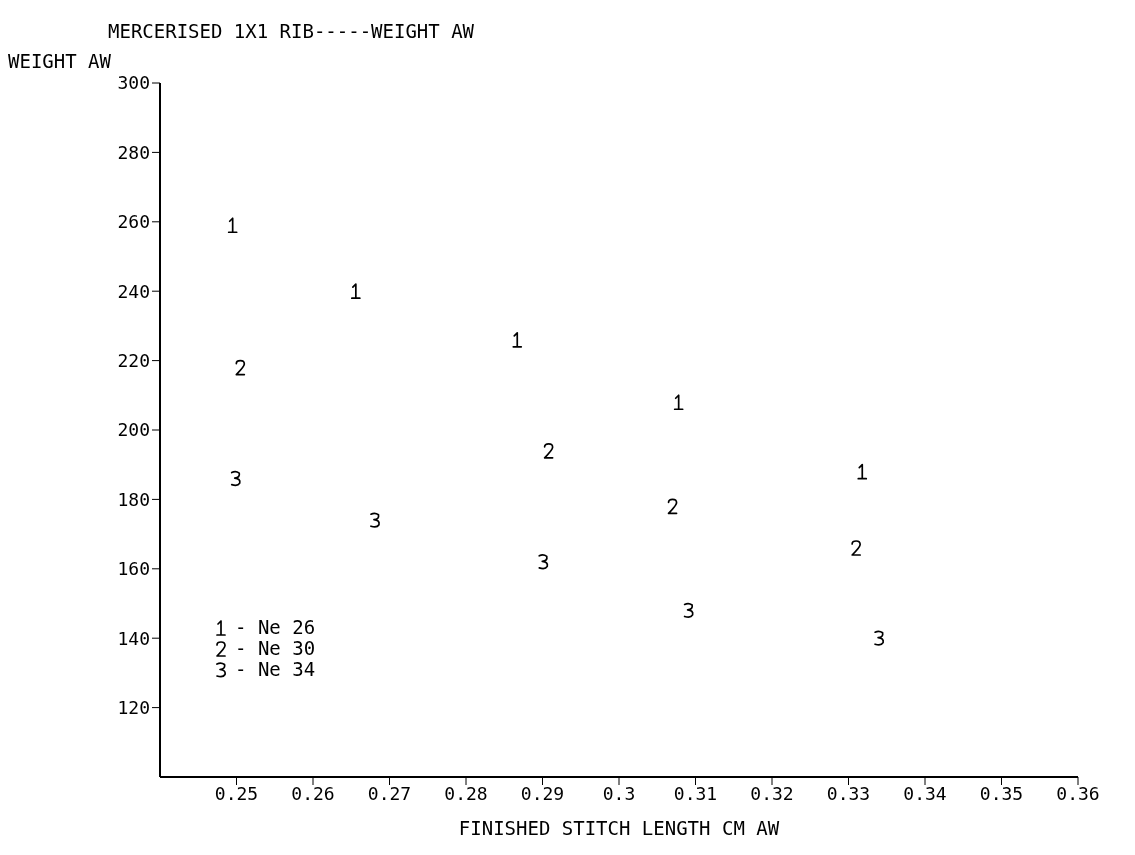 The image size is (1135, 855). Describe the element at coordinates (275, 648) in the screenshot. I see `legend-label: - Ne 30` at that location.